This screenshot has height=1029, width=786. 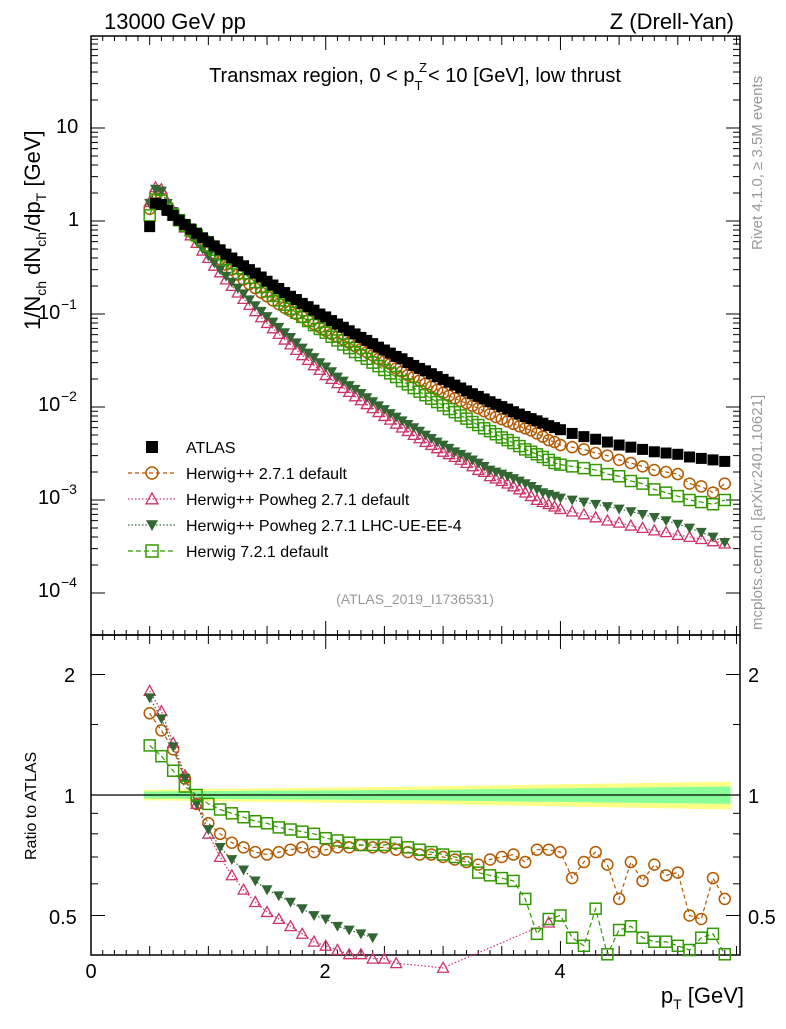 I want to click on header-right: Z (Drell-Yan), so click(x=672, y=21).